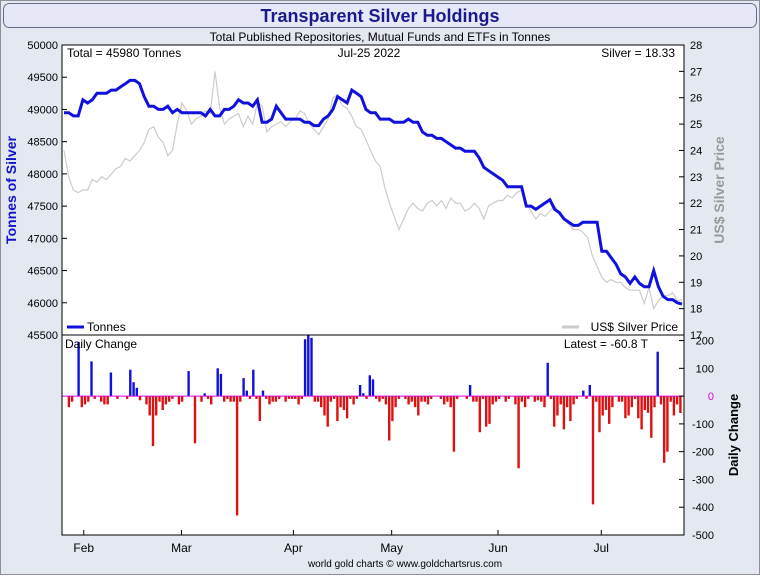 The width and height of the screenshot is (760, 580). I want to click on y-axis-title-tonnes: Tonnes of Silver, so click(11, 190).